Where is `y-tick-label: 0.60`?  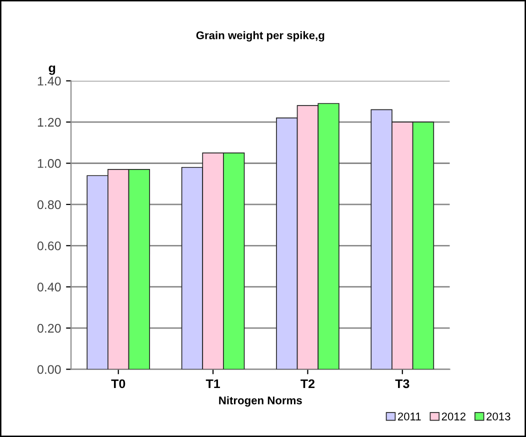 y-tick-label: 0.60 is located at coordinates (49, 245).